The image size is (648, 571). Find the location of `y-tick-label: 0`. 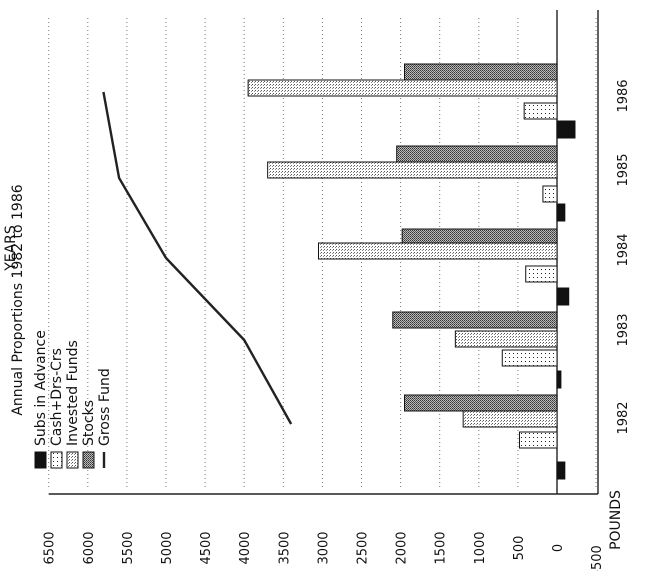

y-tick-label: 0 is located at coordinates (558, 548).